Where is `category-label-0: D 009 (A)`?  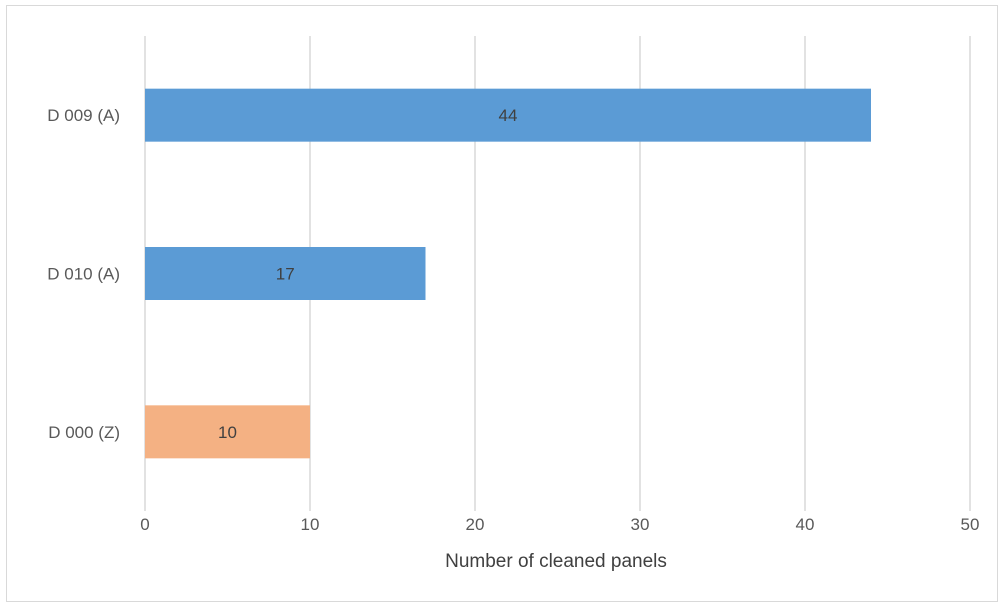
category-label-0: D 009 (A) is located at coordinates (83, 115).